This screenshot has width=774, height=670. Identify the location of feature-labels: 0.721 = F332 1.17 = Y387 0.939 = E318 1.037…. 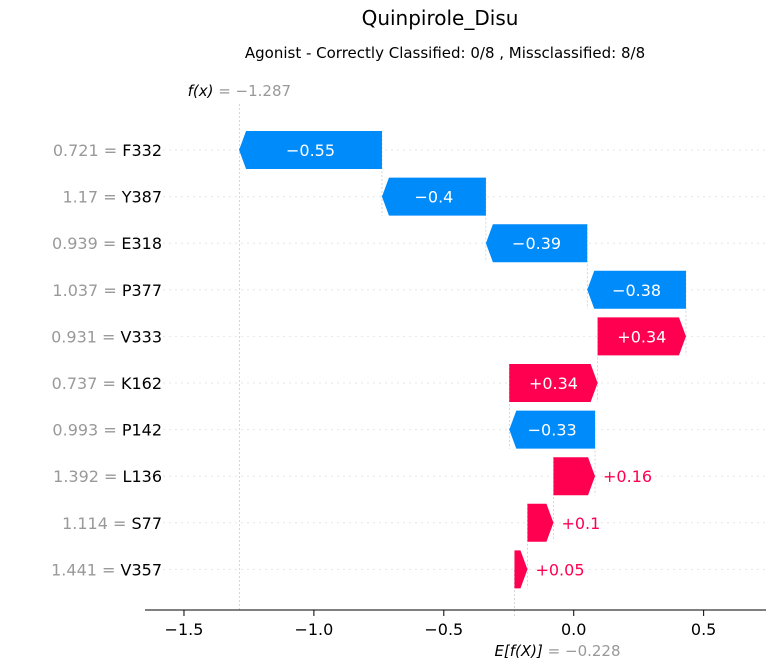
(106, 360).